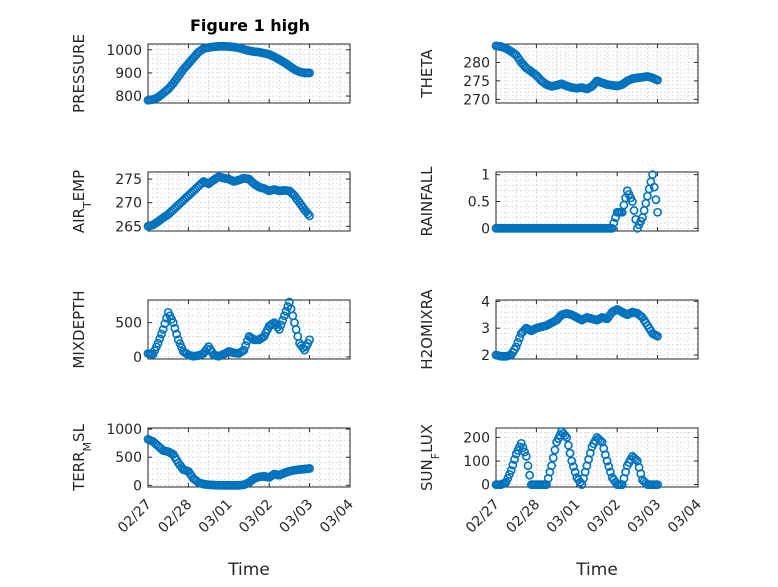 This screenshot has height=587, width=778. I want to click on y-tick-label: 265, so click(128, 227).